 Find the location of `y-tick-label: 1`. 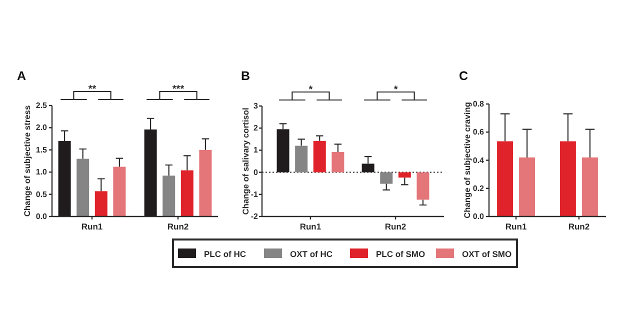

y-tick-label: 1 is located at coordinates (256, 150).